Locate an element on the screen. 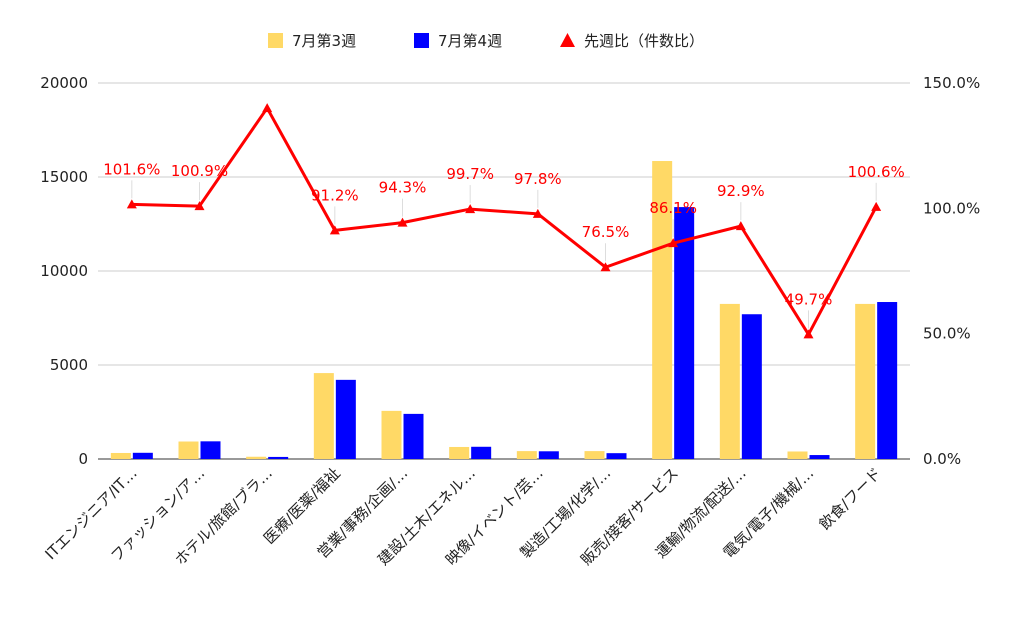  data-label: 99.7% is located at coordinates (470, 174).